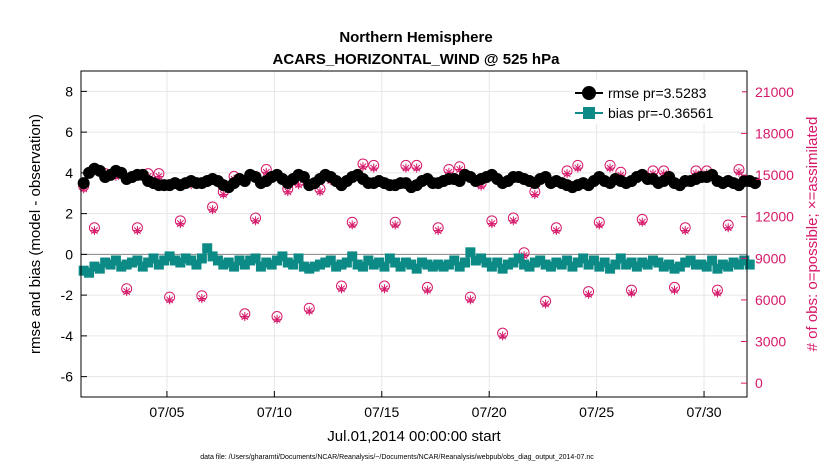 The image size is (830, 470). What do you see at coordinates (661, 113) in the screenshot?
I see `legend-bias-label: bias pr=-0.36561` at bounding box center [661, 113].